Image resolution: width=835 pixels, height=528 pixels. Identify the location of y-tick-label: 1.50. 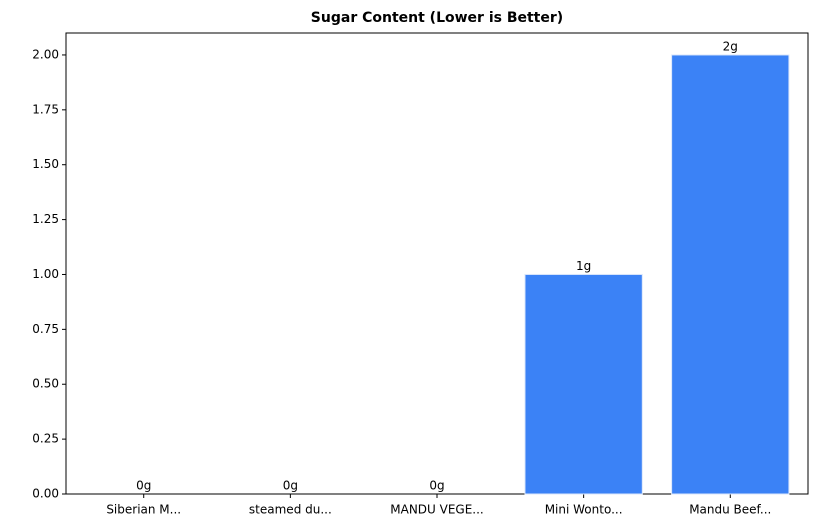
(45, 164).